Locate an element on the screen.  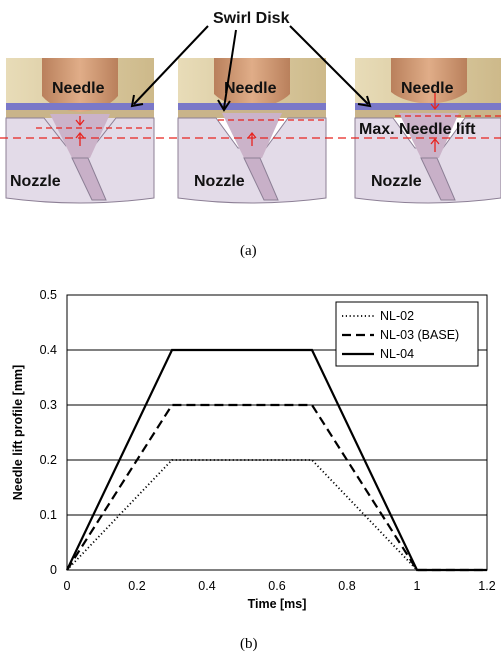
x-tick-label: 0.6 is located at coordinates (276, 586).